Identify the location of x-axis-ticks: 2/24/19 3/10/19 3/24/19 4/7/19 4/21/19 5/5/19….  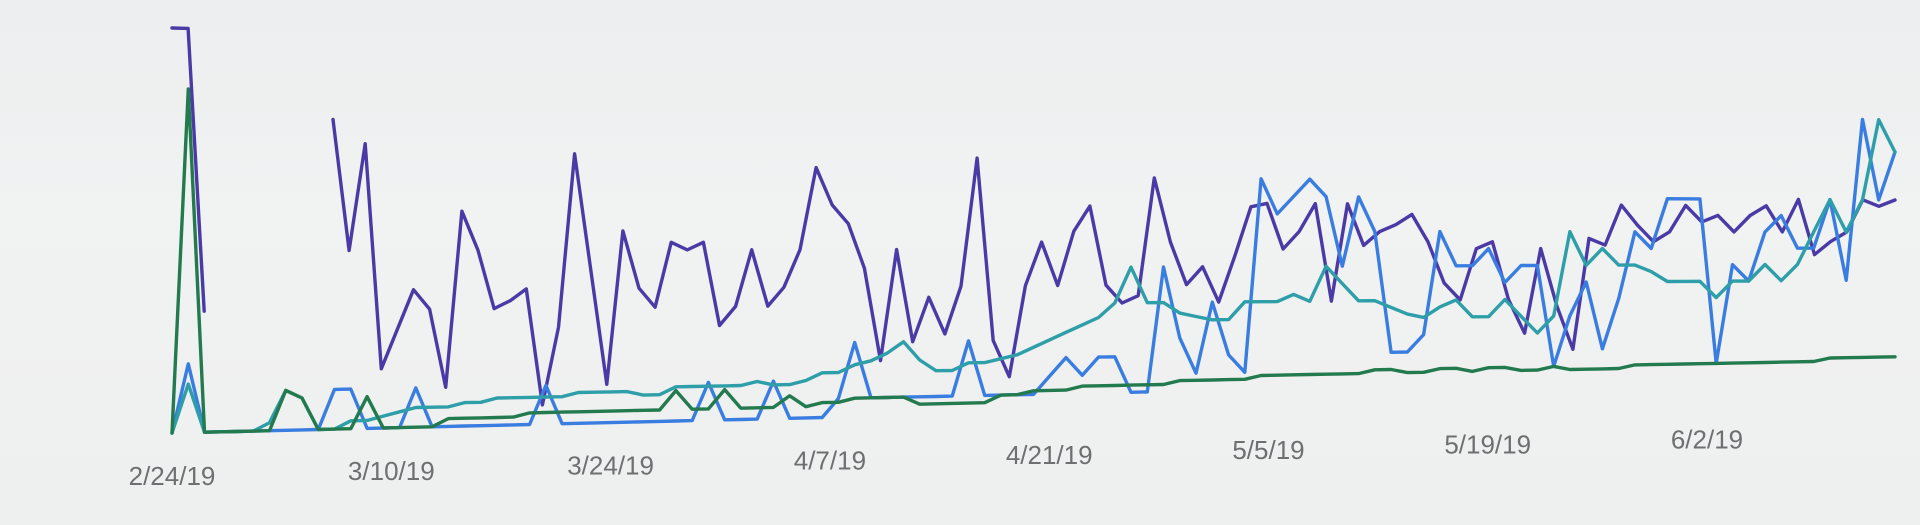
(936, 458).